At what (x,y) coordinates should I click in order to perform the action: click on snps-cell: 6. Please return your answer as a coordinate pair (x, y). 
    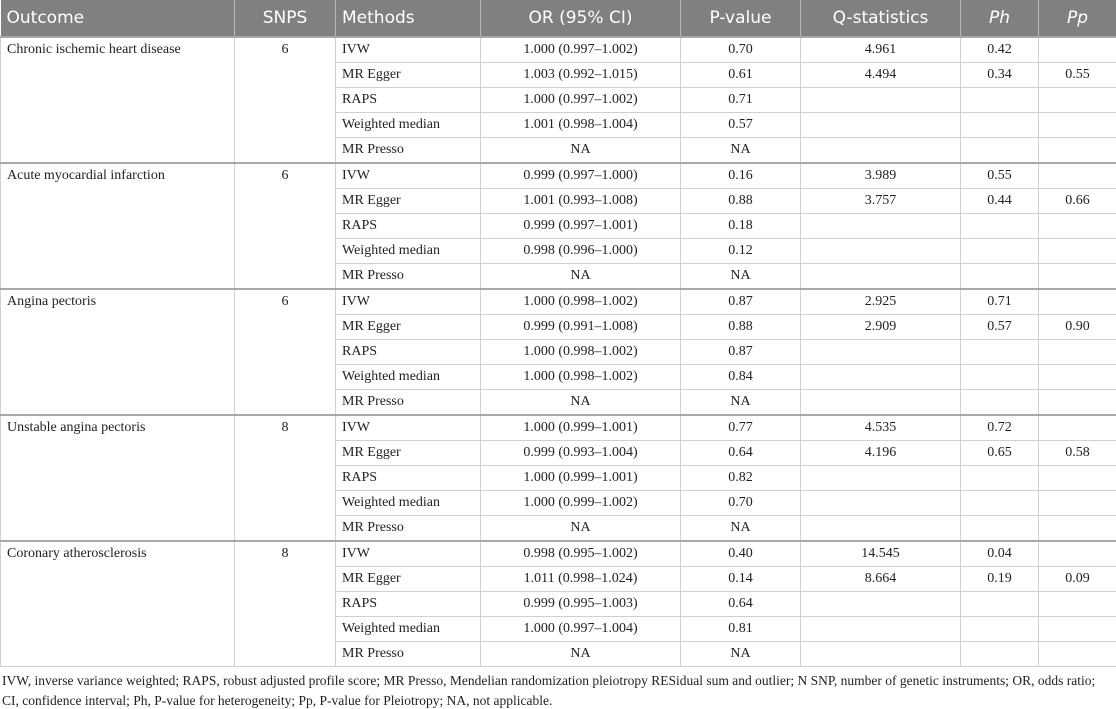
    Looking at the image, I should click on (285, 352).